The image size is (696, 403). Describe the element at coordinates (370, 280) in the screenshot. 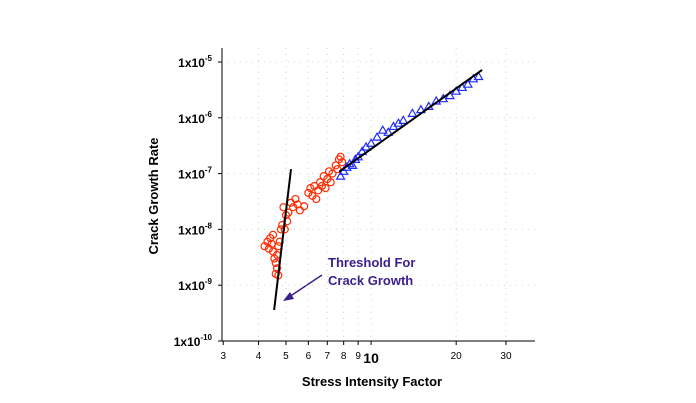

I see `annotation: Crack Growth` at that location.